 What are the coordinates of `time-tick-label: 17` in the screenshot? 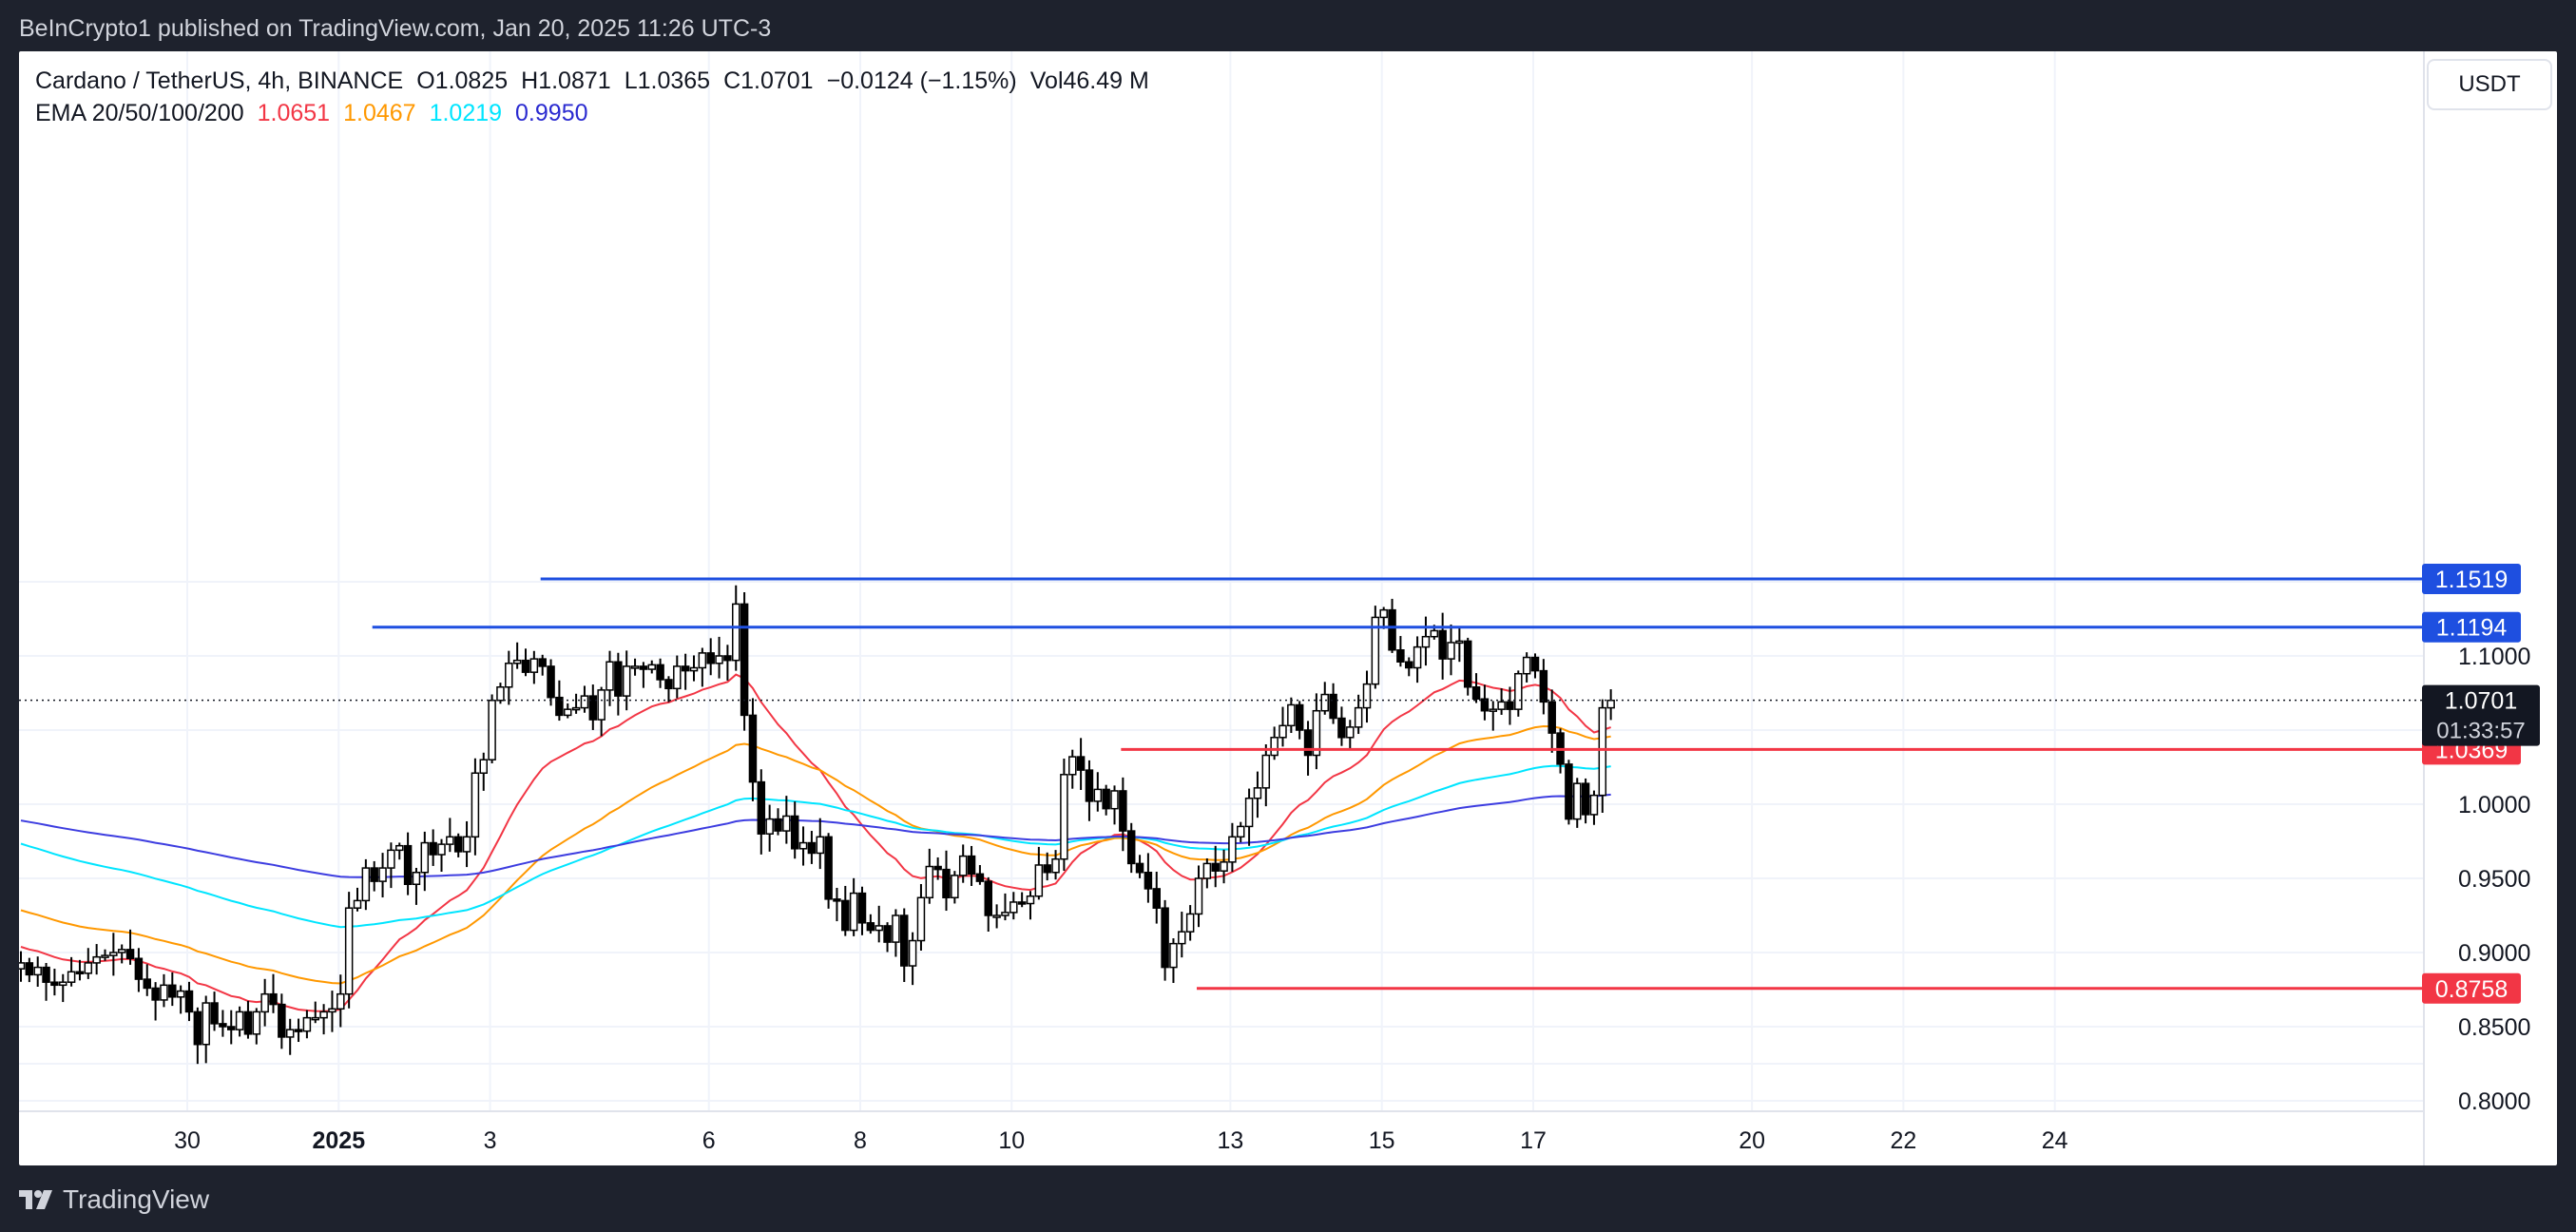 It's located at (1533, 1140).